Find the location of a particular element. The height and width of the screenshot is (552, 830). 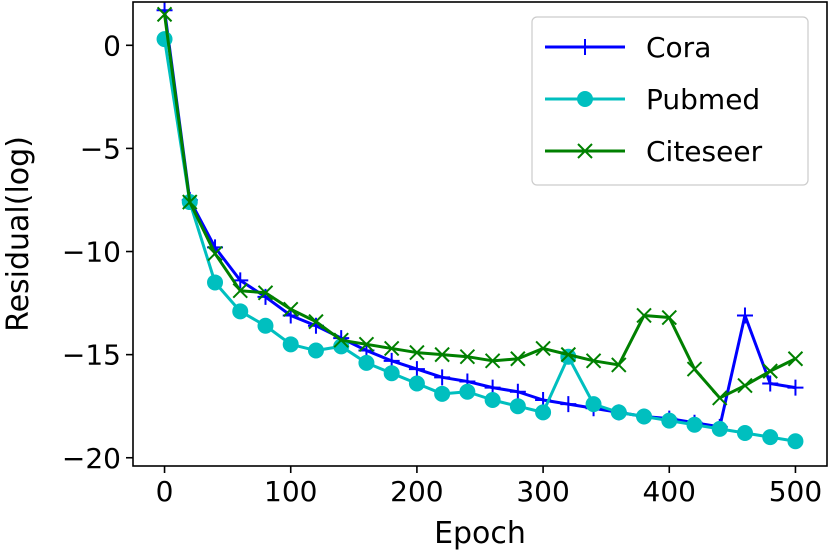

legend-item-cora: Cora is located at coordinates (628, 47).